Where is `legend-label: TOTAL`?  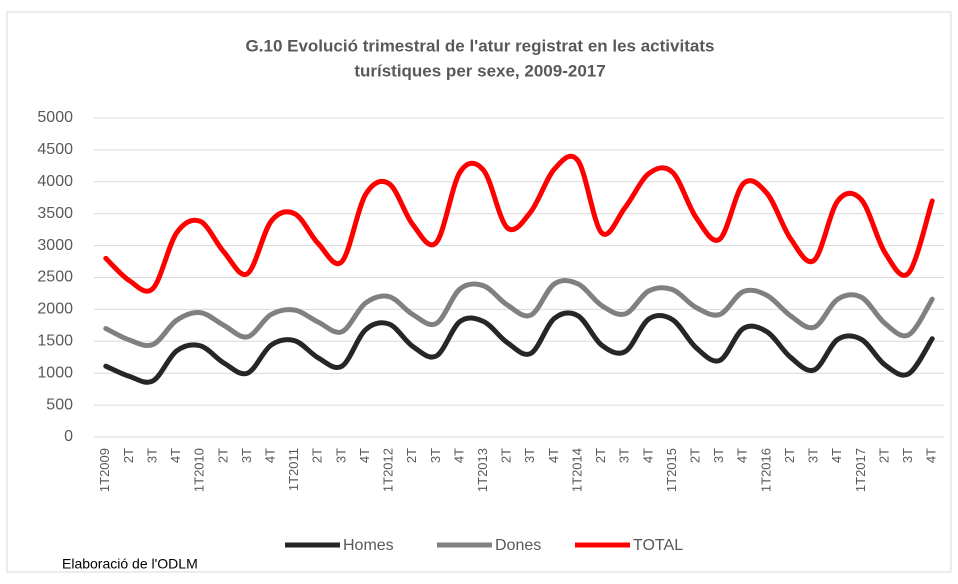 legend-label: TOTAL is located at coordinates (658, 545).